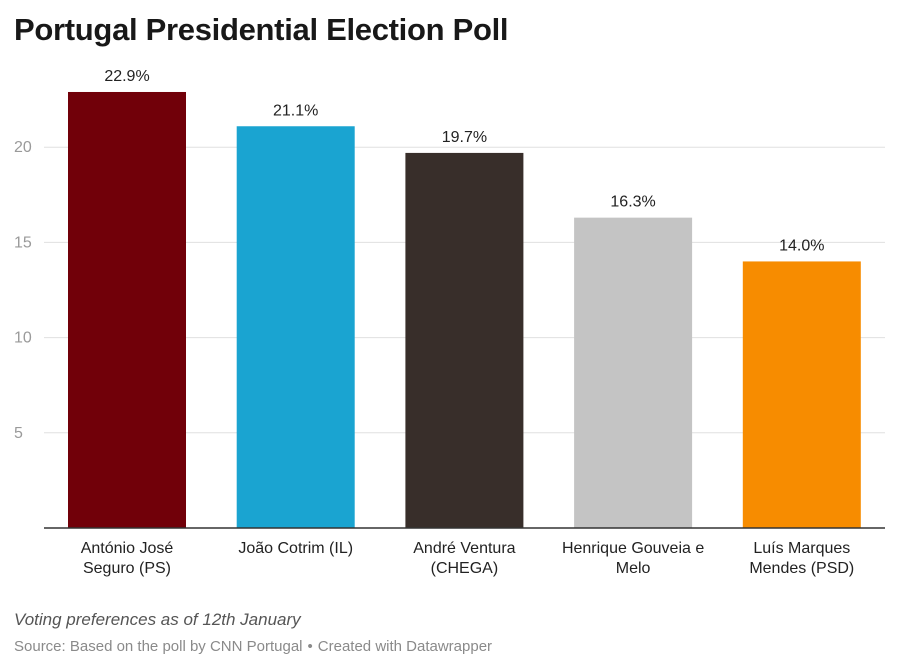  What do you see at coordinates (157, 619) in the screenshot?
I see `chart-note: Voting preferences as of 12th January` at bounding box center [157, 619].